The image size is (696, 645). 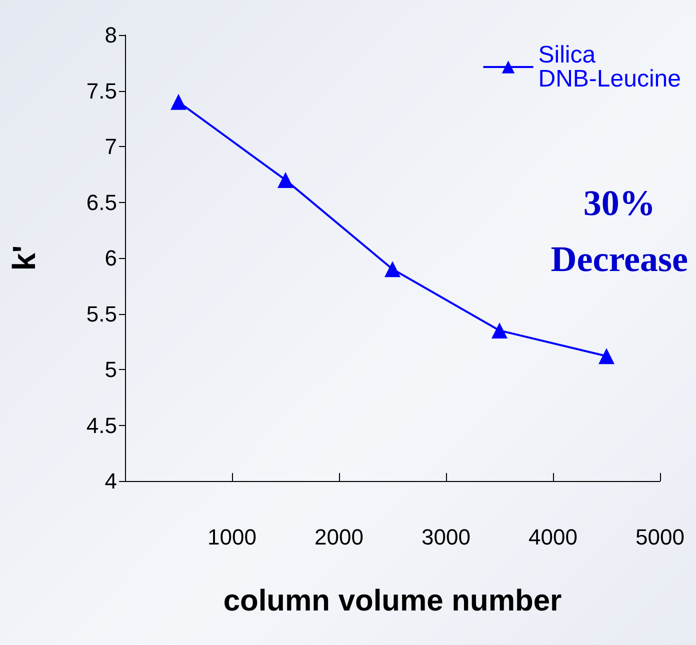 I want to click on x-tick-label: 1000, so click(x=232, y=537).